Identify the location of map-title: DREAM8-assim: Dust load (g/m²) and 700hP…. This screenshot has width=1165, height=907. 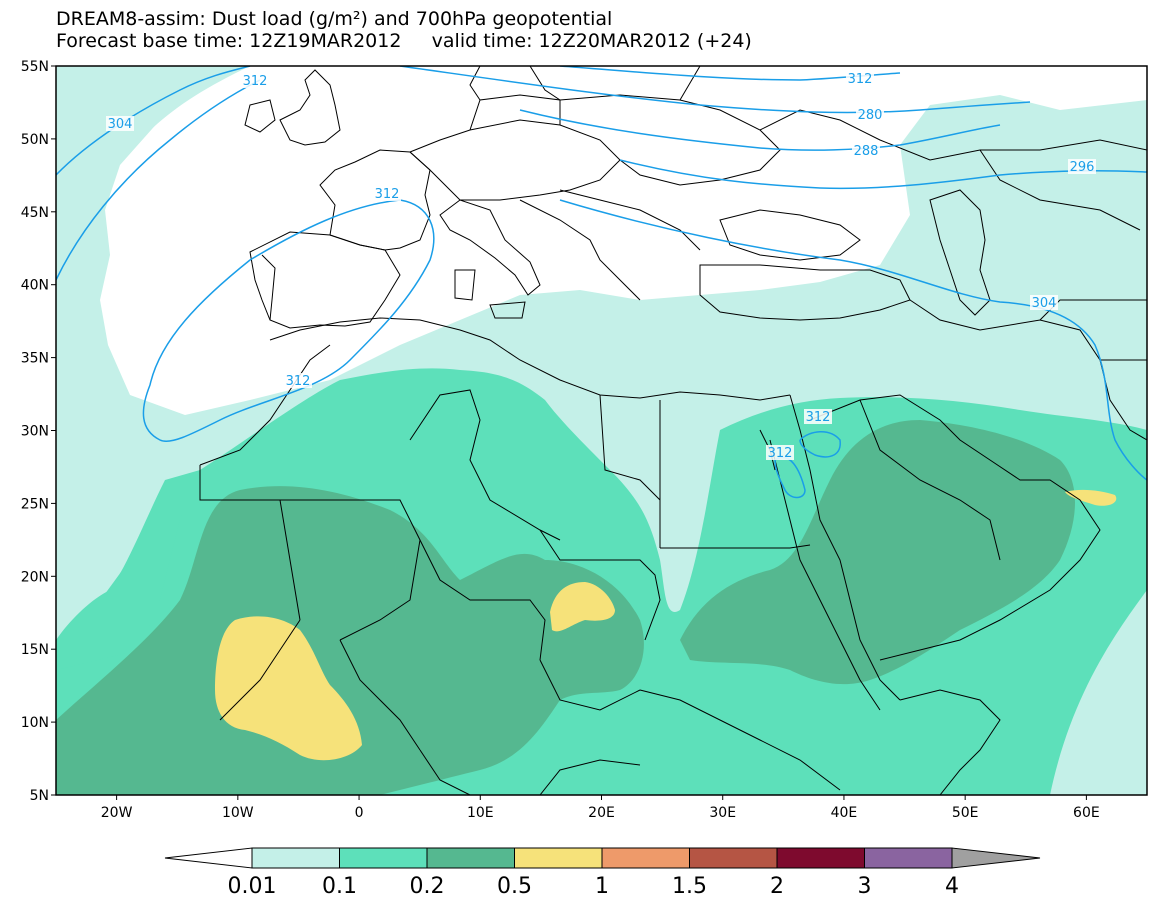
(334, 19).